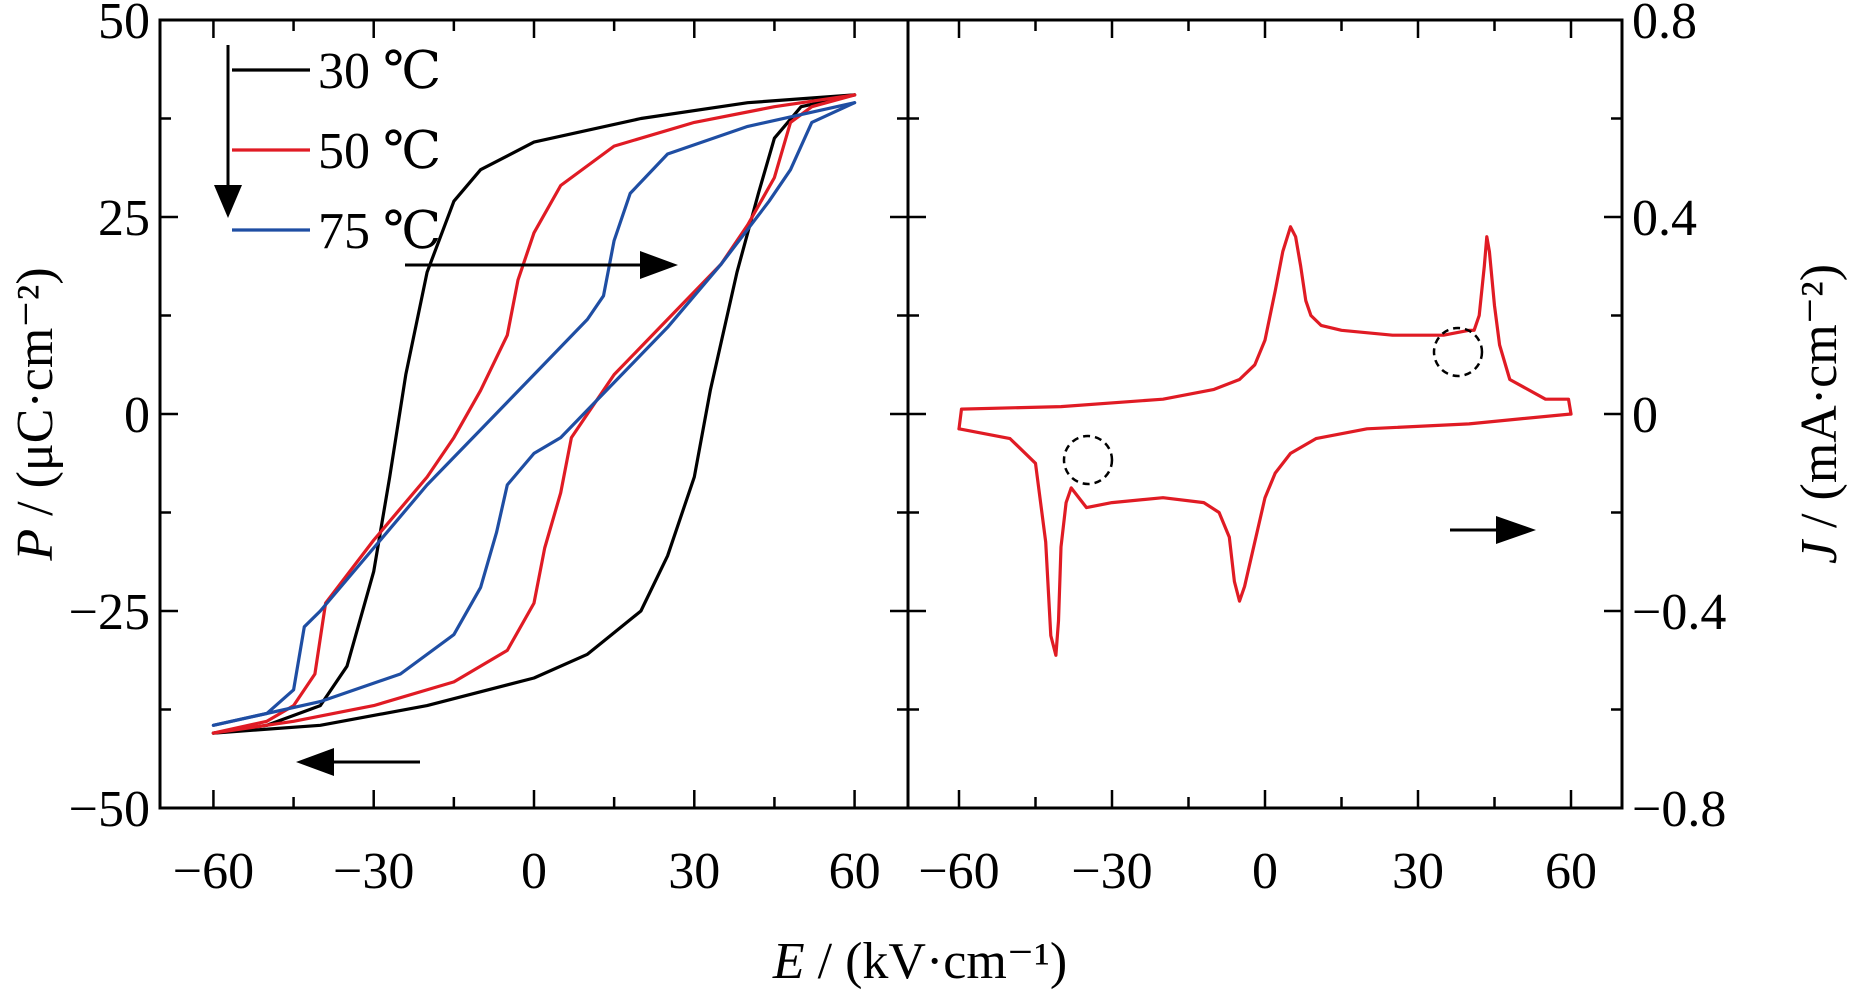 The height and width of the screenshot is (993, 1857). Describe the element at coordinates (109, 809) in the screenshot. I see `left-y-tick-label: −50` at that location.